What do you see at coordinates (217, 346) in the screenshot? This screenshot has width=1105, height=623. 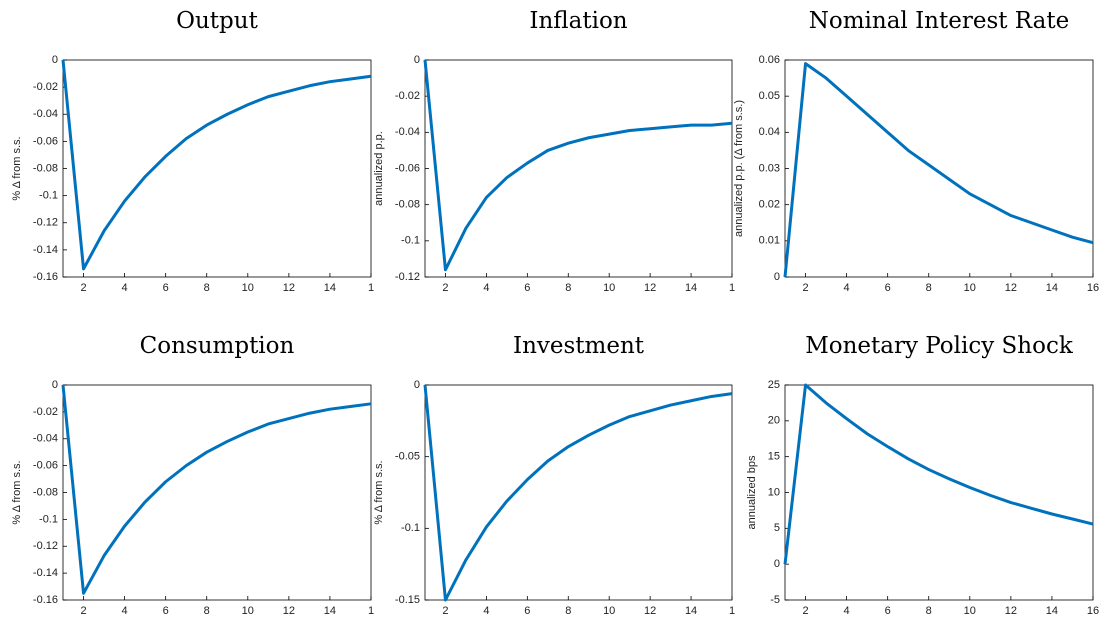 I see `panel-title: Consumption` at bounding box center [217, 346].